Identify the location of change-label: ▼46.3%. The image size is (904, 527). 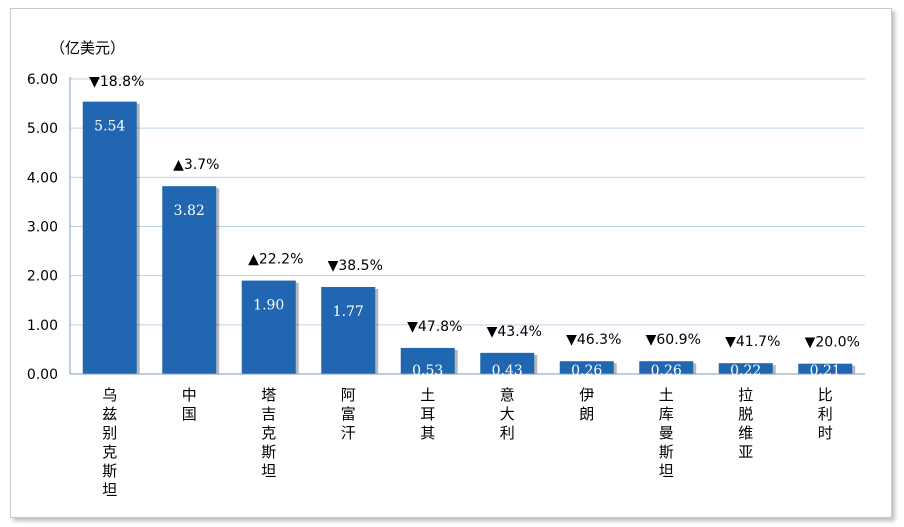
(593, 340).